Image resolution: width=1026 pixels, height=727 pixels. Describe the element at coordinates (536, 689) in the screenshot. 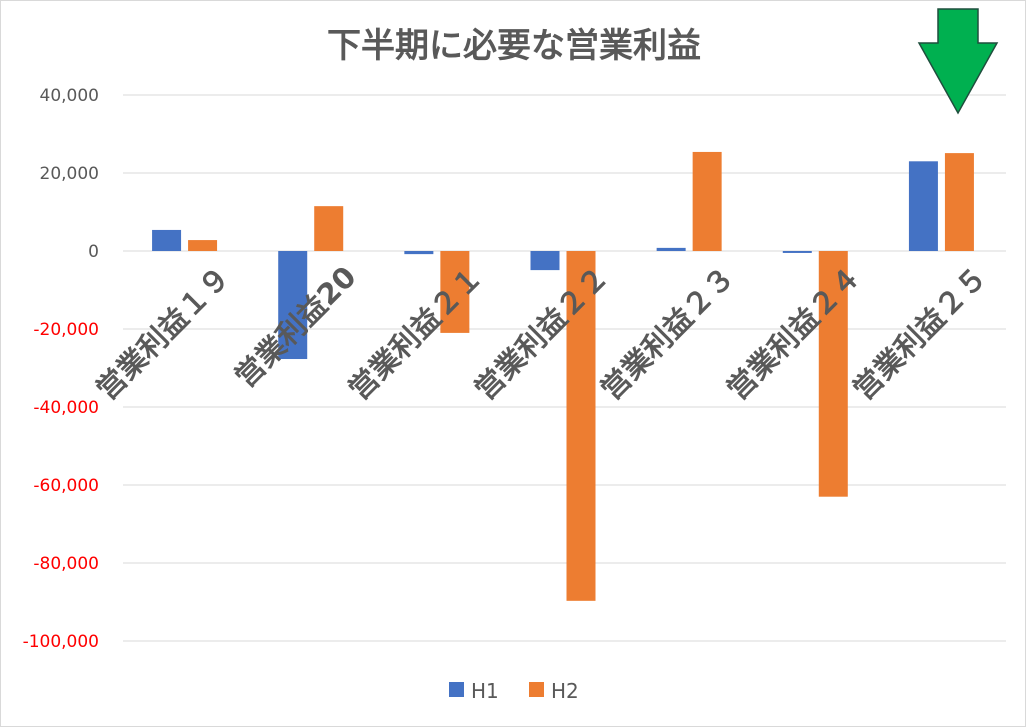

I see `legend-swatch-h2` at that location.